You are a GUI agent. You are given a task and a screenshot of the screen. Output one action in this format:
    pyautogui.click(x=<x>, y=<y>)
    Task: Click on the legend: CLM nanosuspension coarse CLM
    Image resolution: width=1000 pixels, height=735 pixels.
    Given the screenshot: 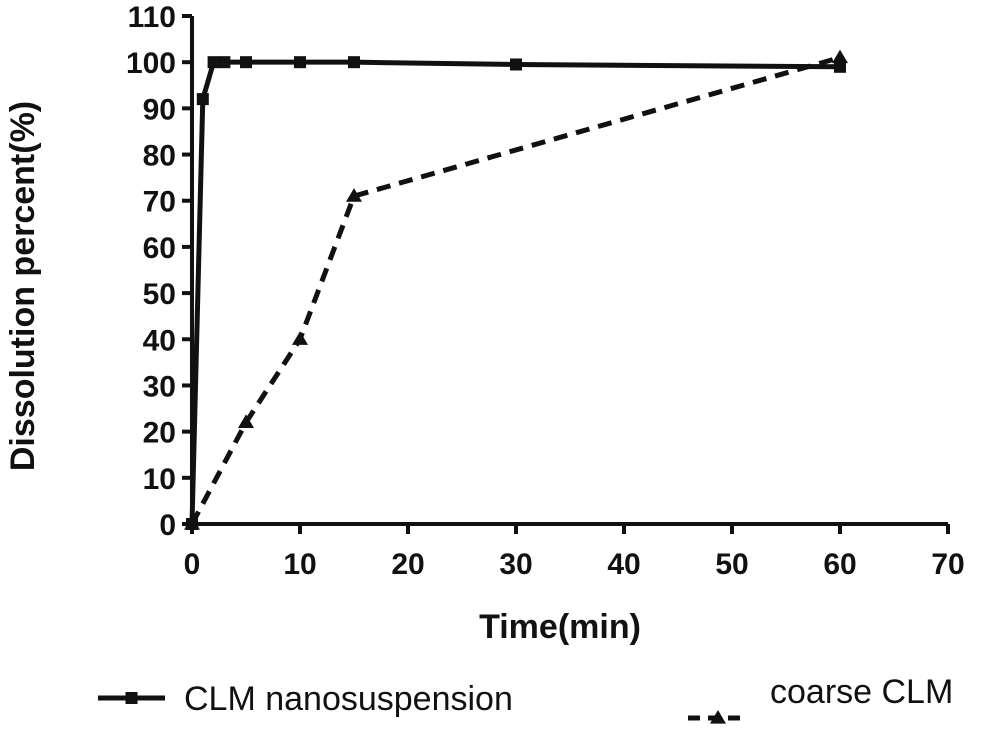 What is the action you would take?
    pyautogui.click(x=525, y=698)
    